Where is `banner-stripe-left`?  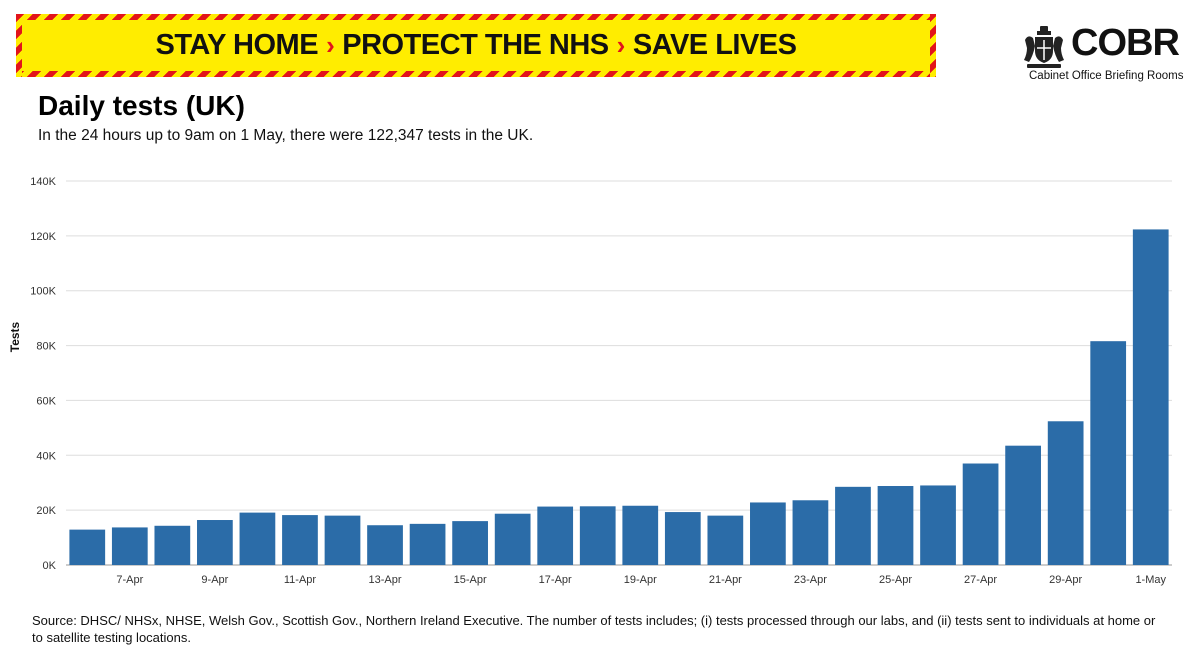 banner-stripe-left is located at coordinates (19, 45).